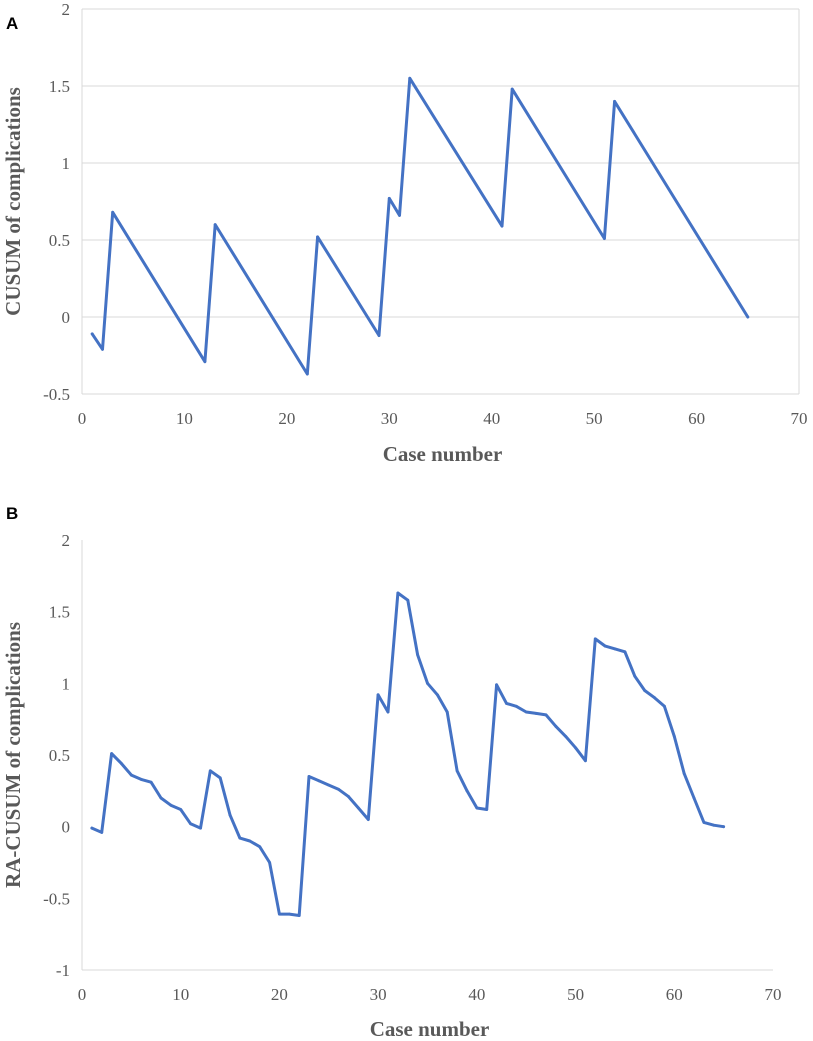 This screenshot has width=813, height=1041. Describe the element at coordinates (13, 755) in the screenshot. I see `y-axis-title: RA-CUSUM of complications` at that location.